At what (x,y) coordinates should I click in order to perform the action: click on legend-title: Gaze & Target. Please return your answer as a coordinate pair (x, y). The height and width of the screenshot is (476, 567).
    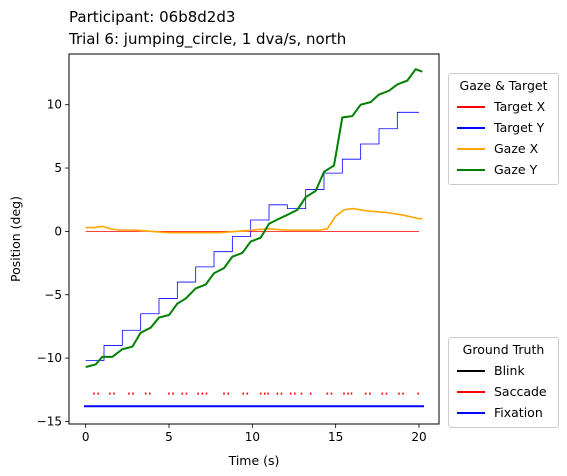
    Looking at the image, I should click on (503, 85).